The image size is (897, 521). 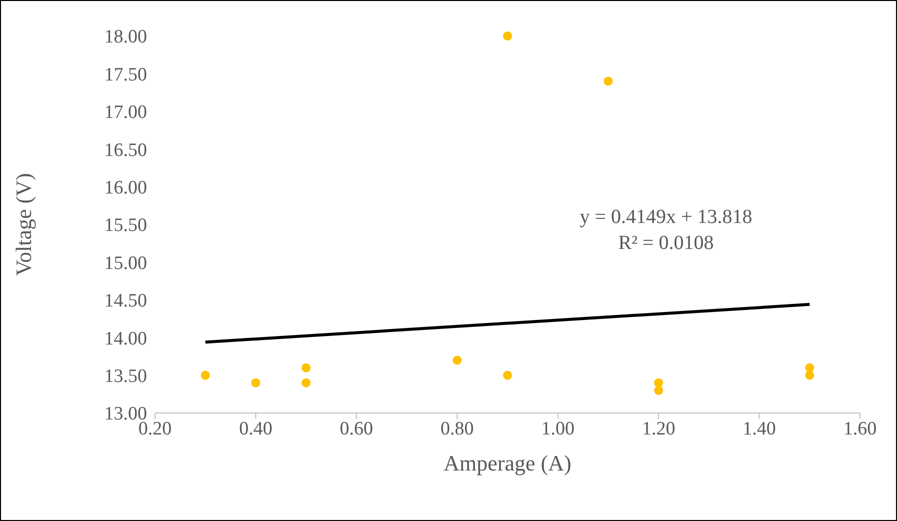 What do you see at coordinates (125, 37) in the screenshot?
I see `y-tick-label: 18.00` at bounding box center [125, 37].